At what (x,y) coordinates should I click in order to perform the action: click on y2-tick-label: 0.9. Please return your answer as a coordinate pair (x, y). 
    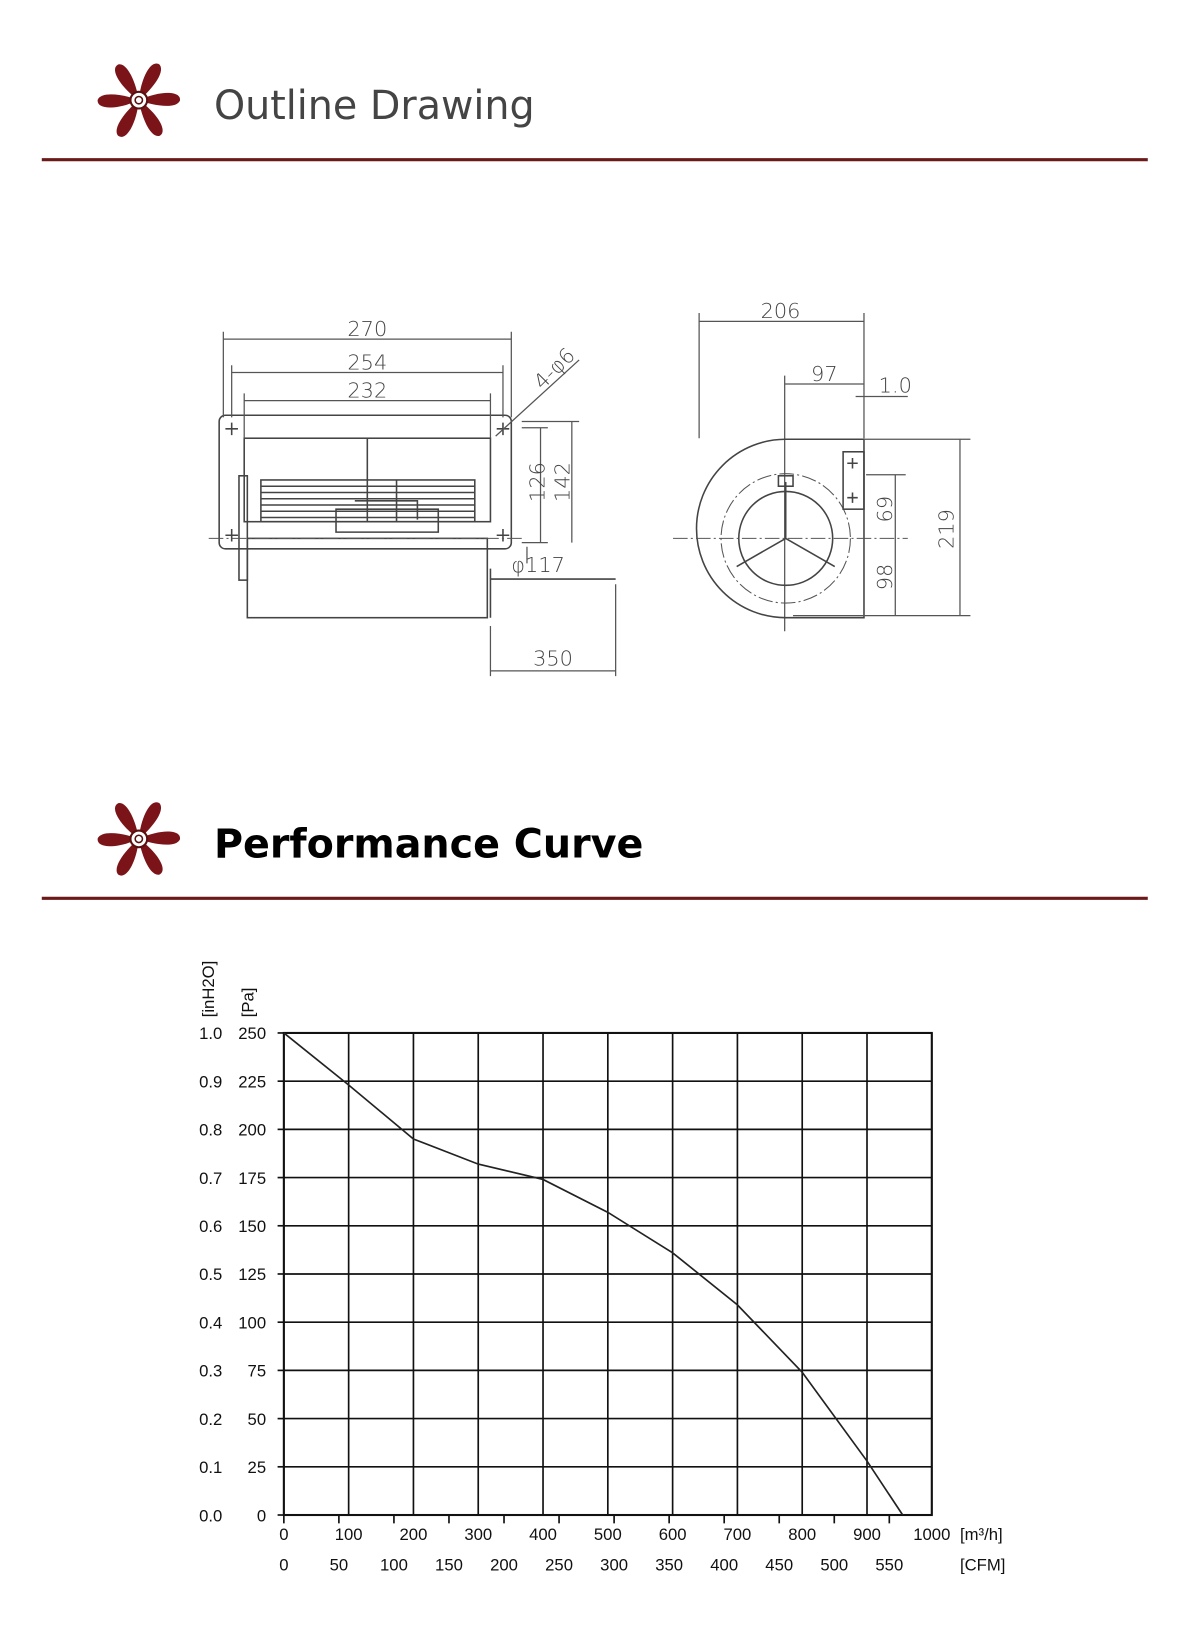
    Looking at the image, I should click on (210, 1081).